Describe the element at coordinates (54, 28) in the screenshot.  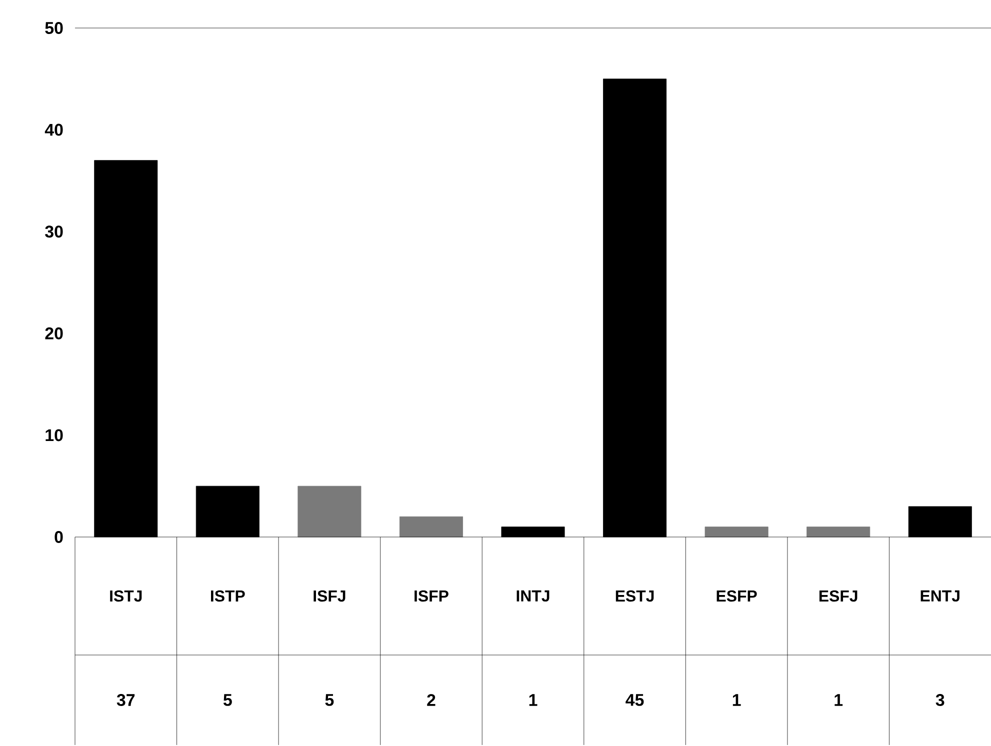
I see `y-tick-label: 50` at that location.